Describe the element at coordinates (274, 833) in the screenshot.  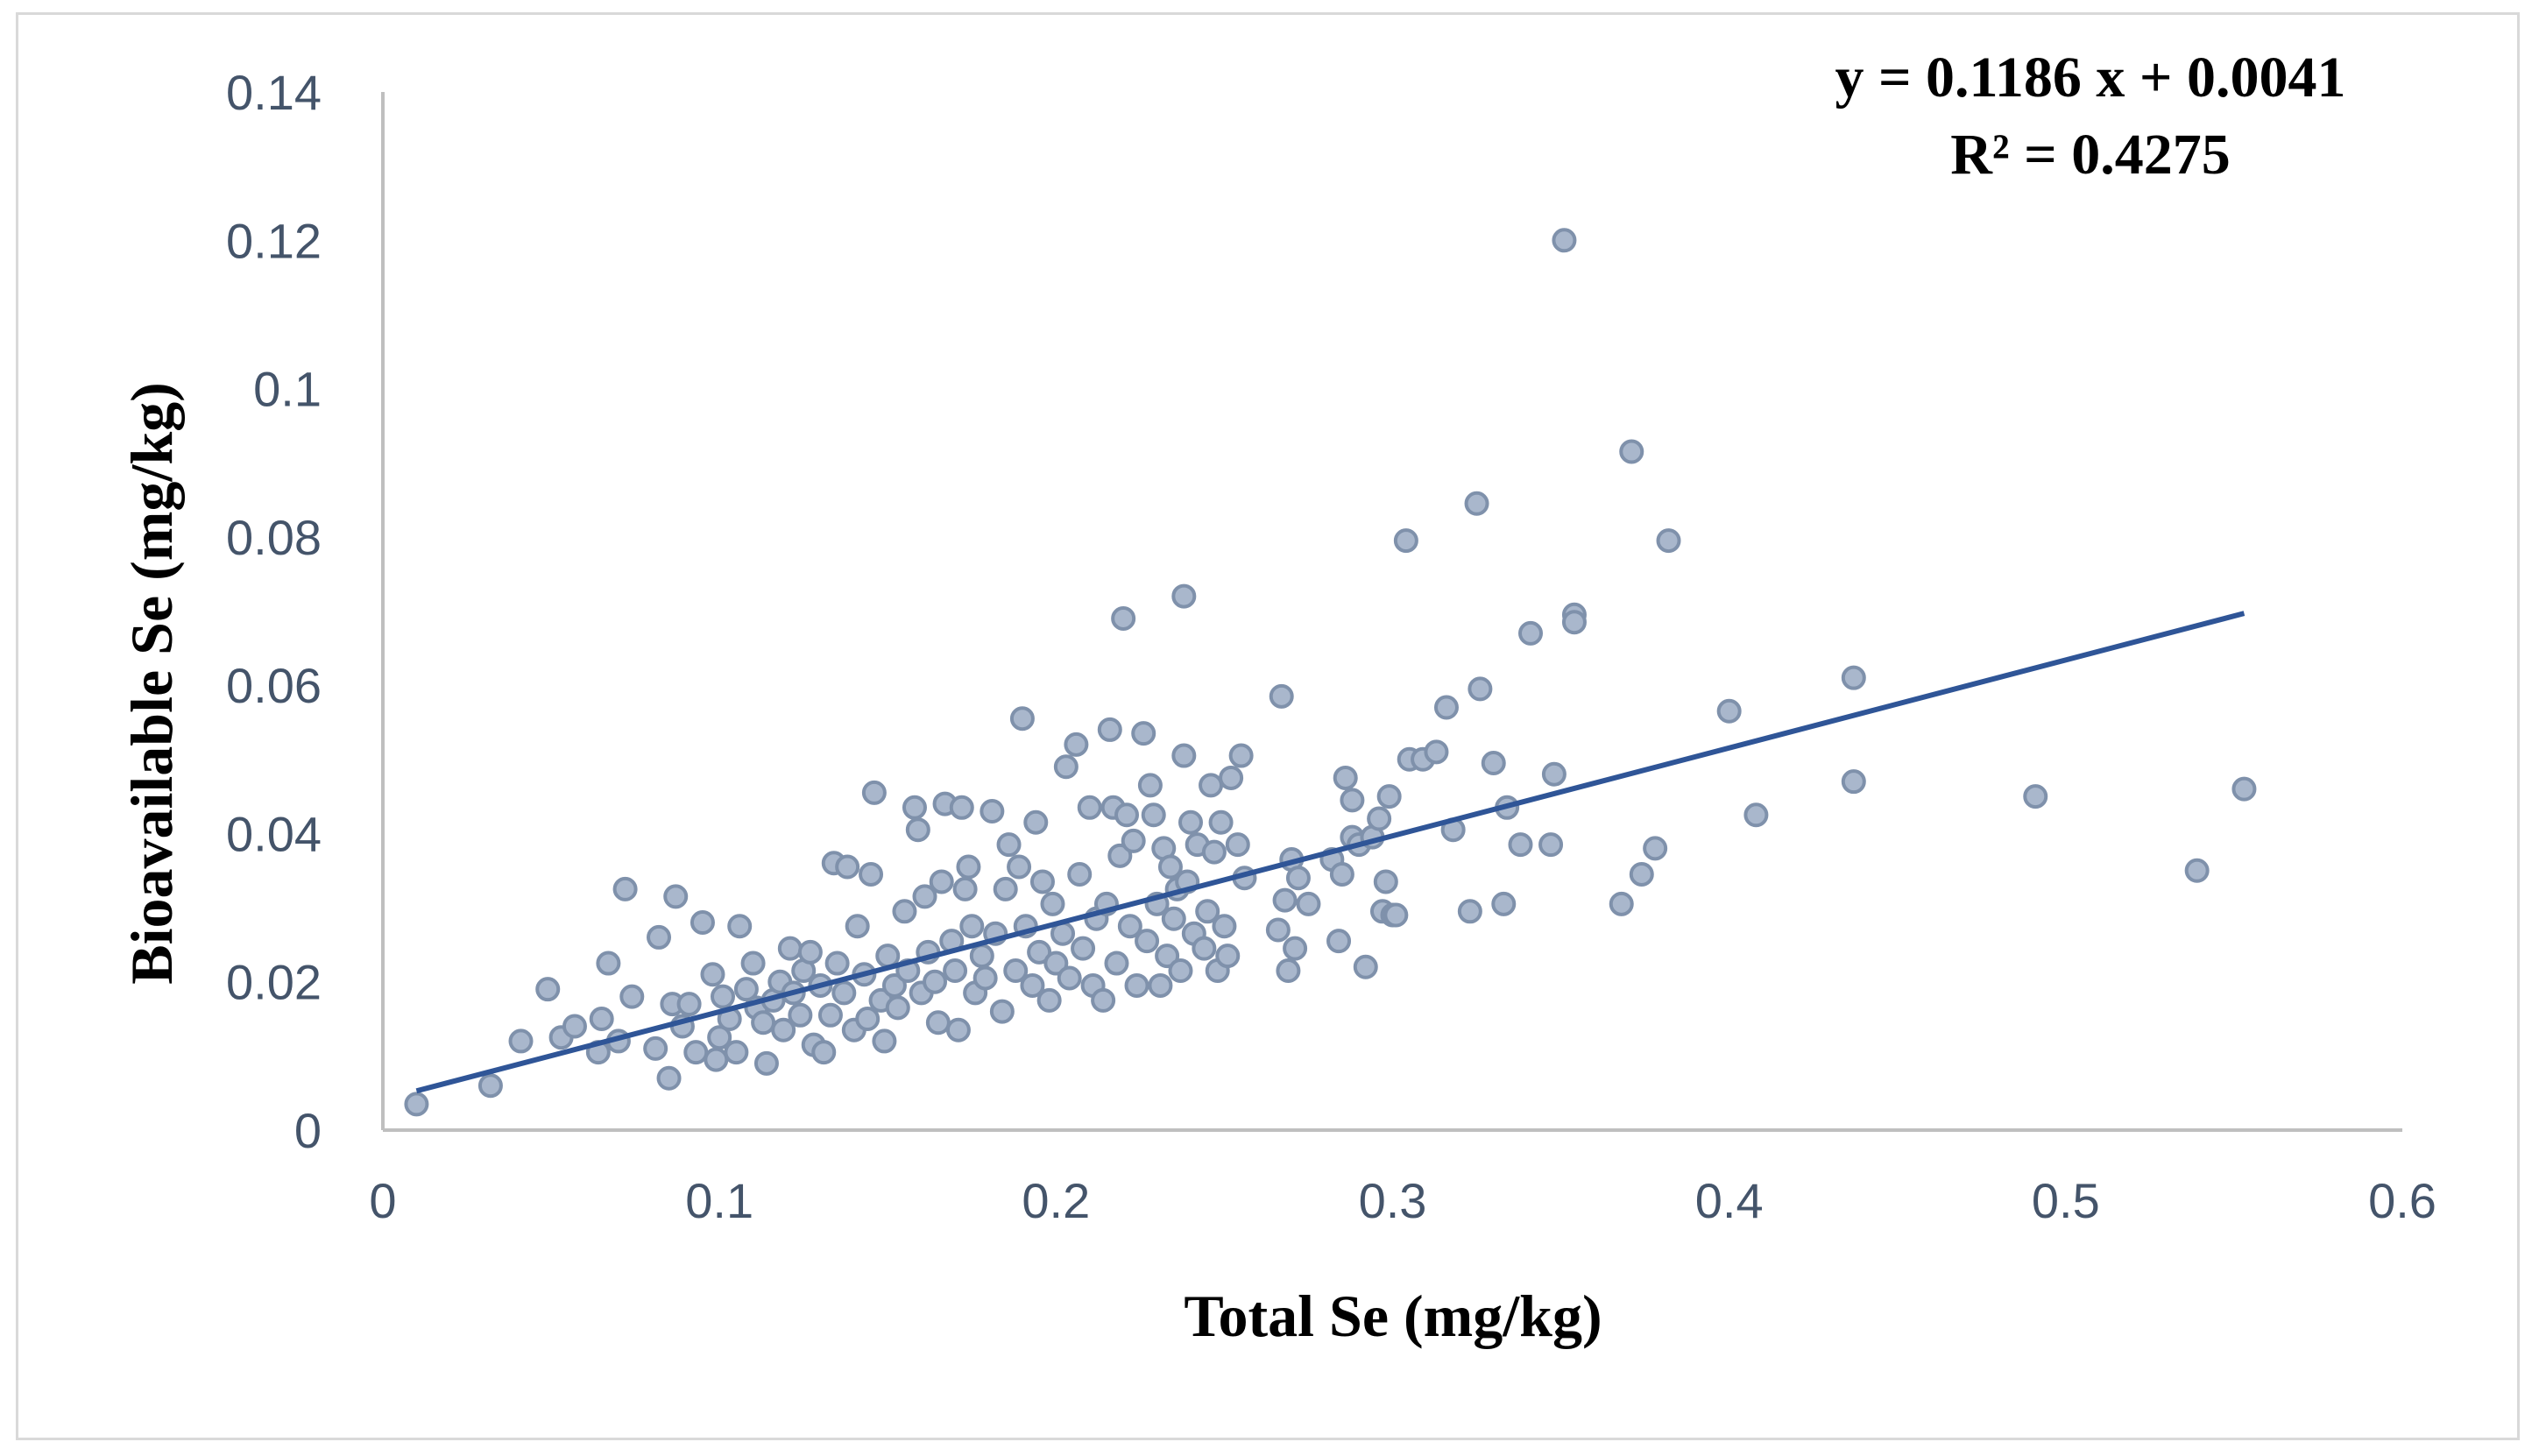
I see `y-tick-label: 0.04` at that location.